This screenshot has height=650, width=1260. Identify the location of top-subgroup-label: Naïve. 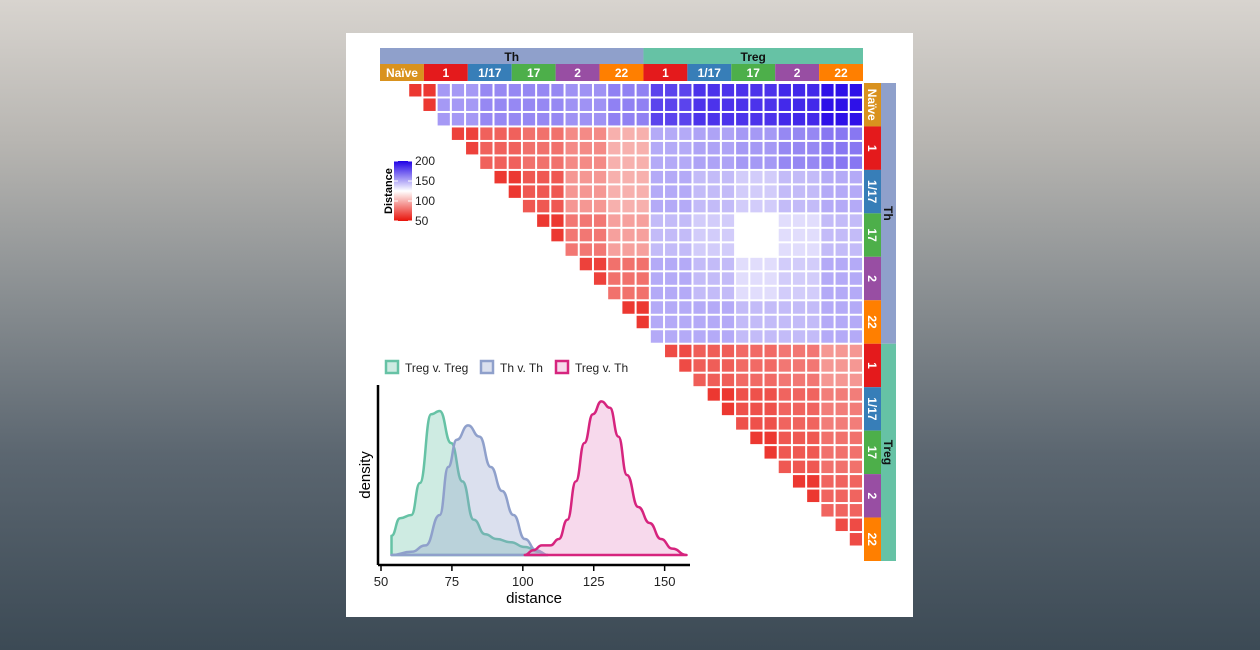
(402, 73).